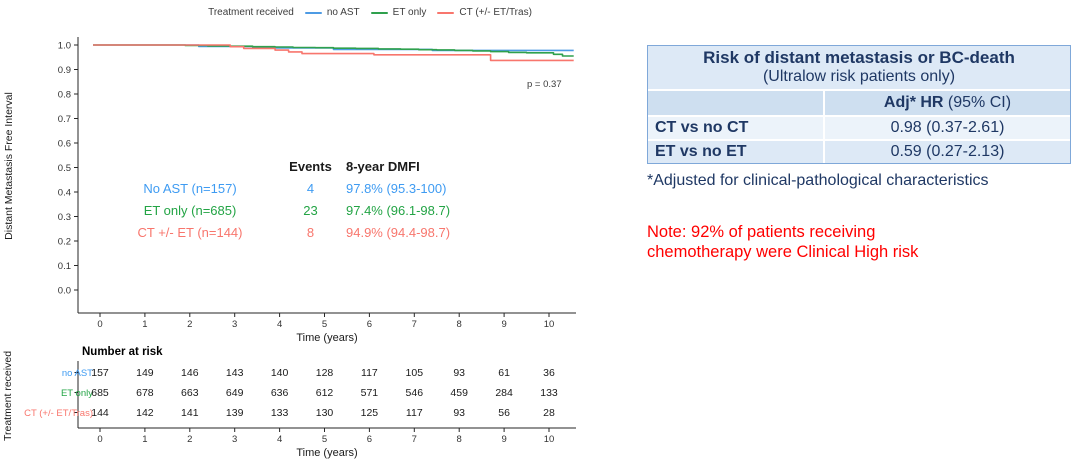  What do you see at coordinates (144, 324) in the screenshot?
I see `x-tick-label: 1` at bounding box center [144, 324].